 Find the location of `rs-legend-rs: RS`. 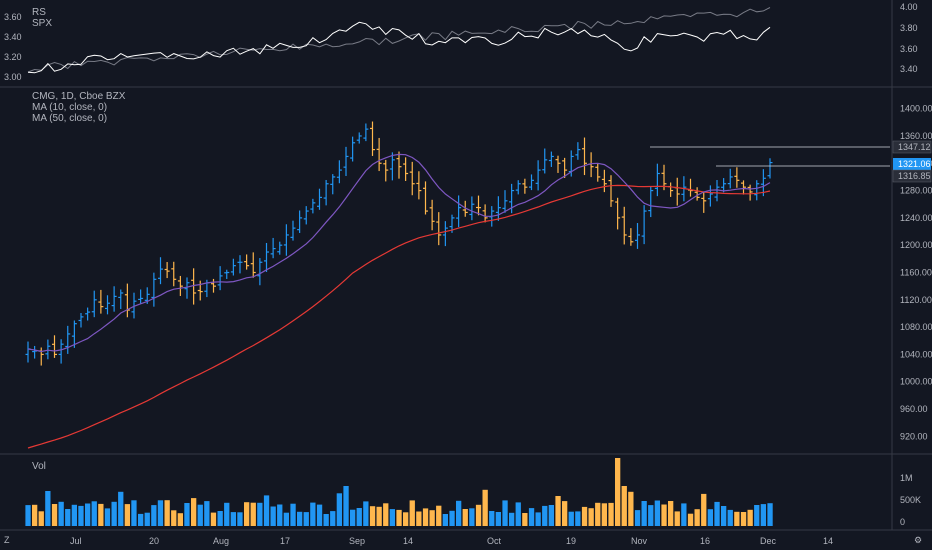

rs-legend-rs: RS is located at coordinates (39, 12).